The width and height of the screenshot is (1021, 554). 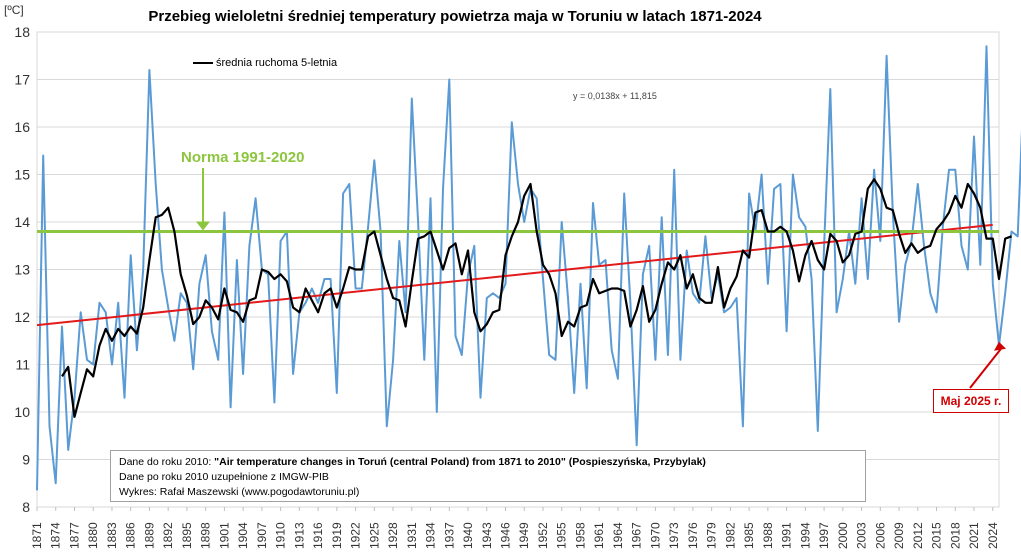 What do you see at coordinates (880, 535) in the screenshot?
I see `x-tick-label: 2006` at bounding box center [880, 535].